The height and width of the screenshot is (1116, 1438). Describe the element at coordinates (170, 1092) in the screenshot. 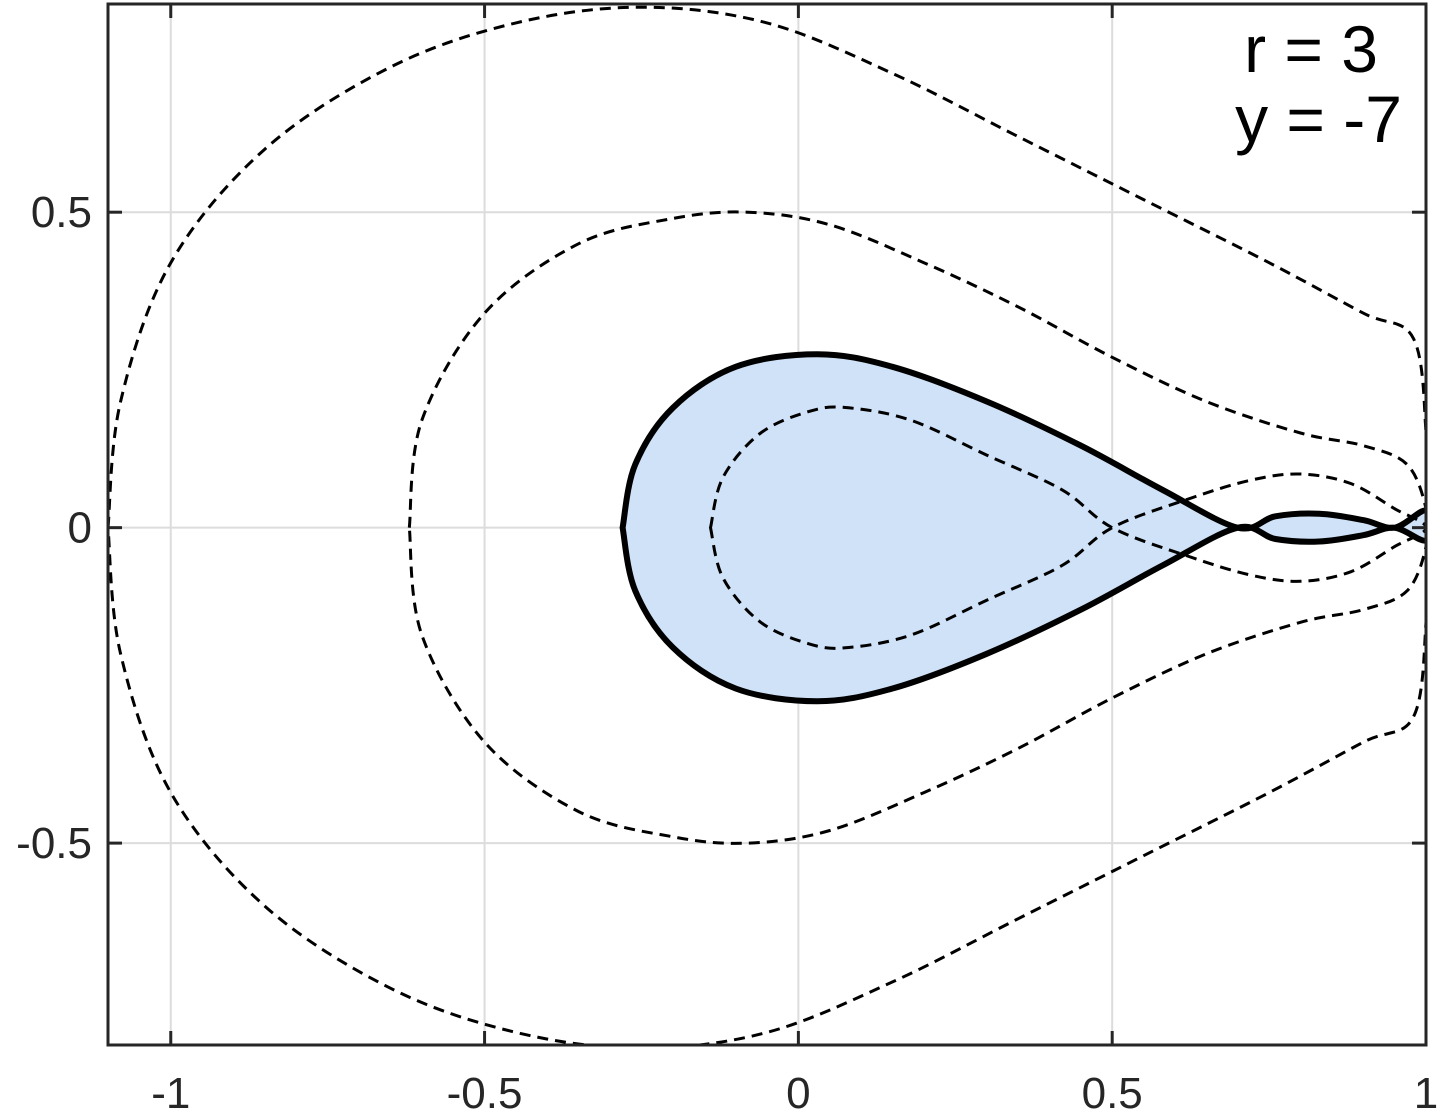

I see `x-tick-label: -1` at that location.